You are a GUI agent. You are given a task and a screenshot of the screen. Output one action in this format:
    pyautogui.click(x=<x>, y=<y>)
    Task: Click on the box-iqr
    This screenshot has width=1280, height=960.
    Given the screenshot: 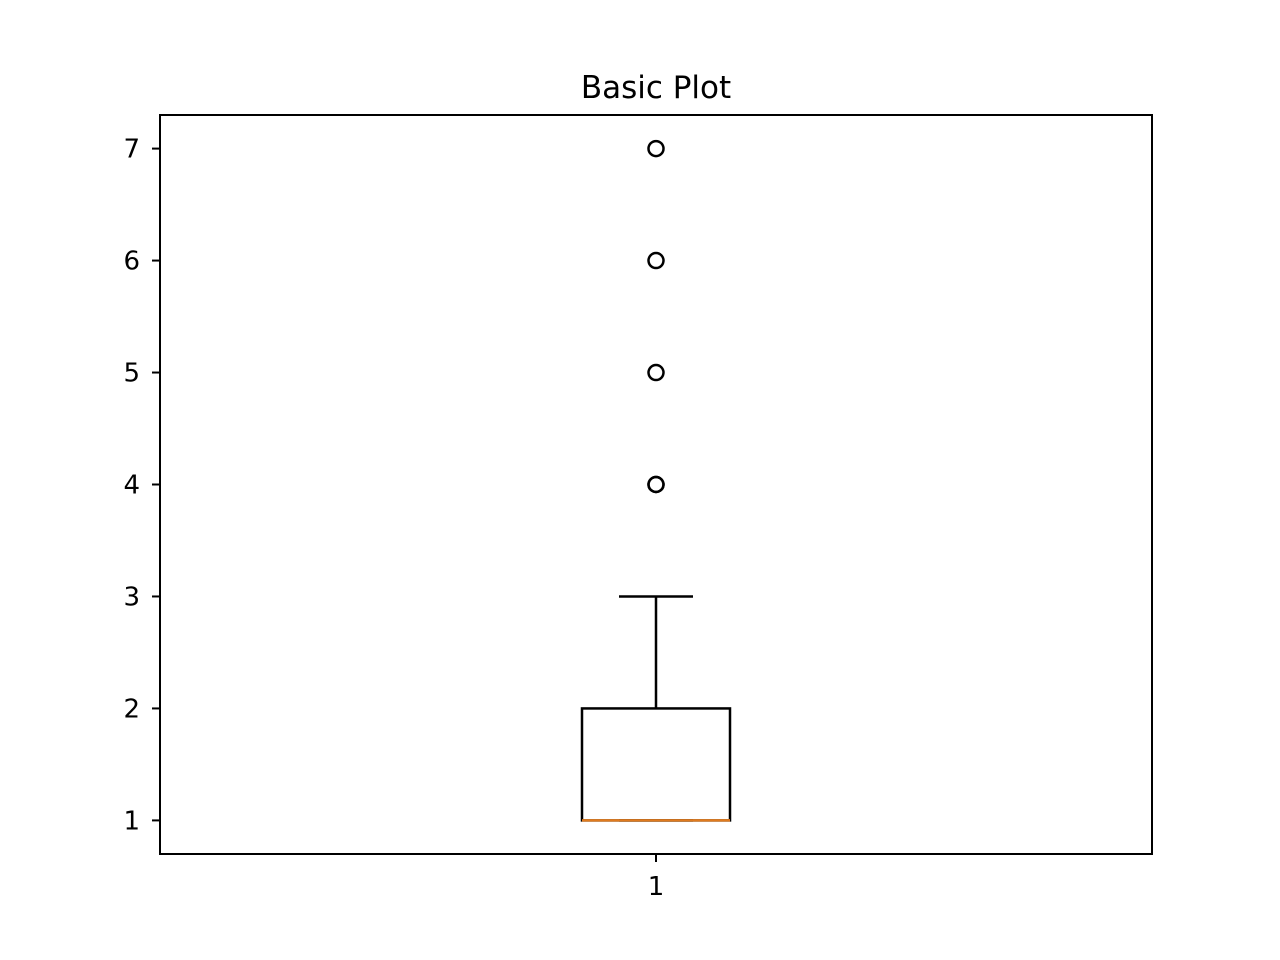 What is the action you would take?
    pyautogui.click(x=656, y=764)
    